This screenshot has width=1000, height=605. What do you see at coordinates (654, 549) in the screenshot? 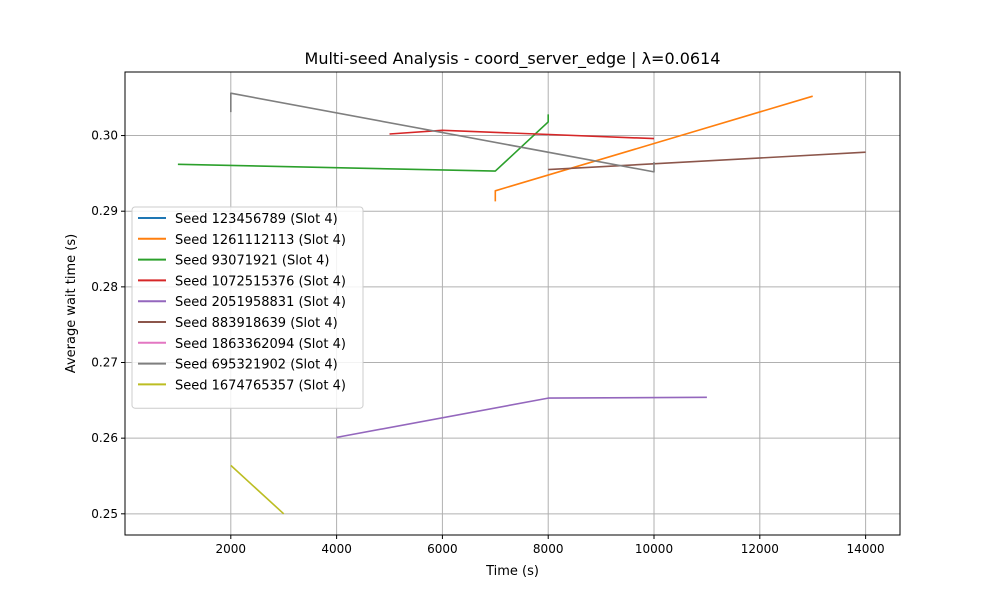
I see `x-tick-label: 10000` at bounding box center [654, 549].